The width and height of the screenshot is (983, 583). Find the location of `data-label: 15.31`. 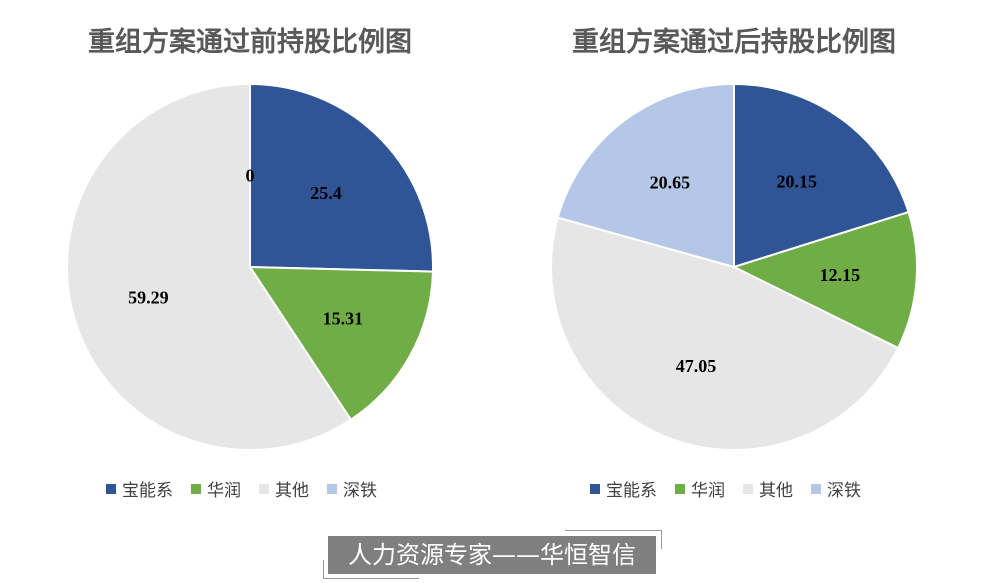

data-label: 15.31 is located at coordinates (343, 318).